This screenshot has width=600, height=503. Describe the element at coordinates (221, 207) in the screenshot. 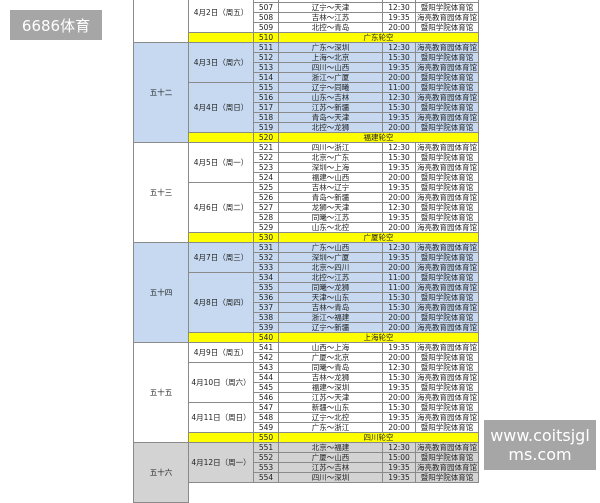

I see `game-date: 4月6日（周二）` at that location.